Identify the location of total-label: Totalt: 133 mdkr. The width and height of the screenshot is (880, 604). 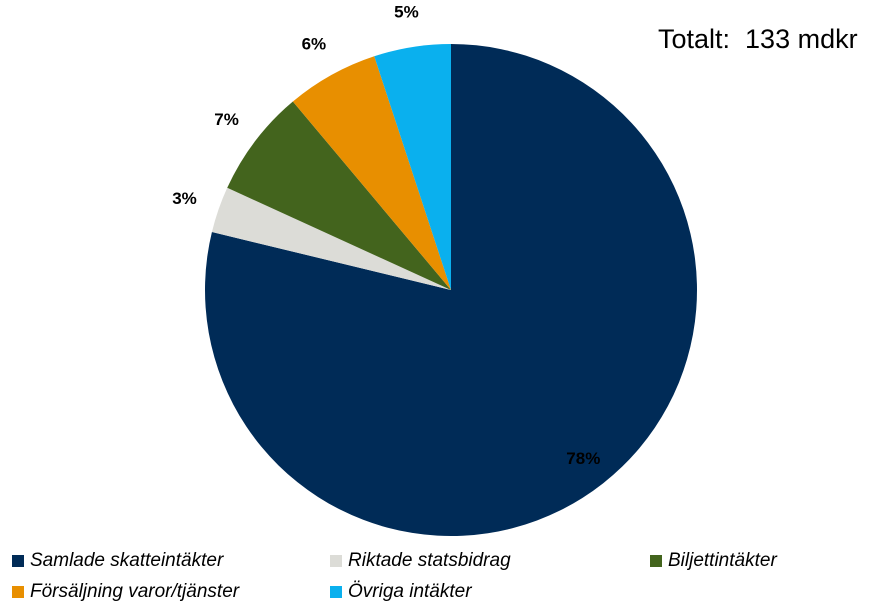
(758, 39).